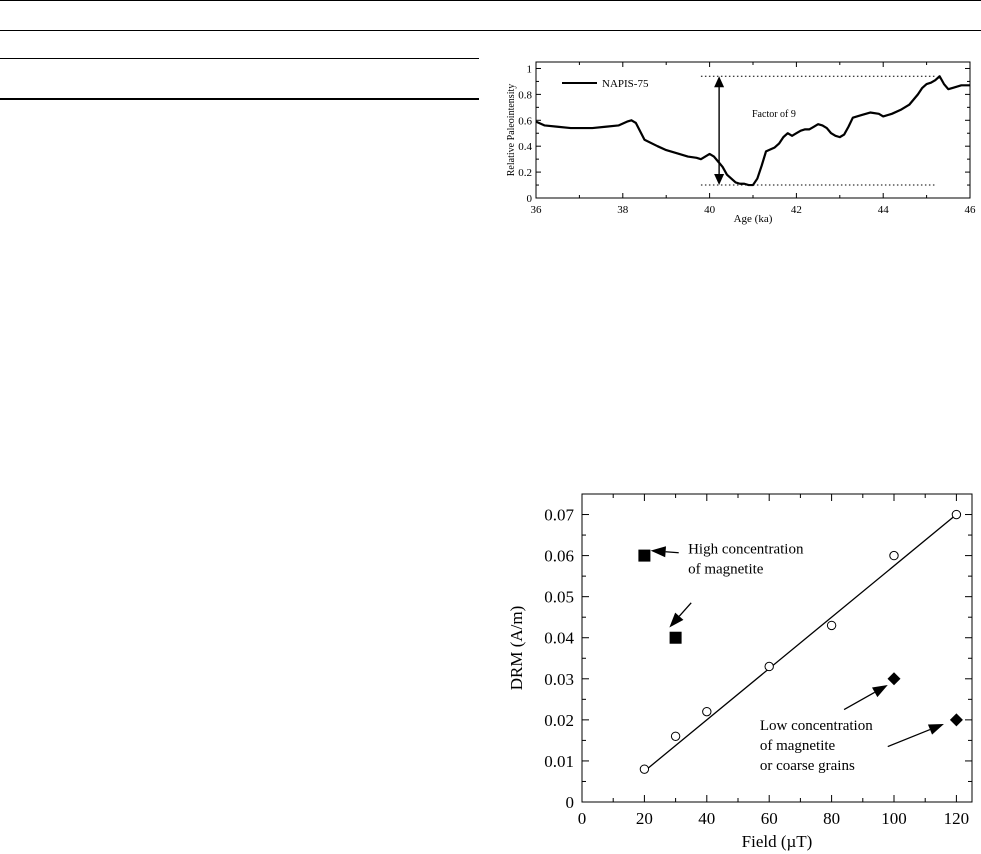 The image size is (981, 854). What do you see at coordinates (625, 84) in the screenshot?
I see `legend-label: NAPIS-75` at bounding box center [625, 84].